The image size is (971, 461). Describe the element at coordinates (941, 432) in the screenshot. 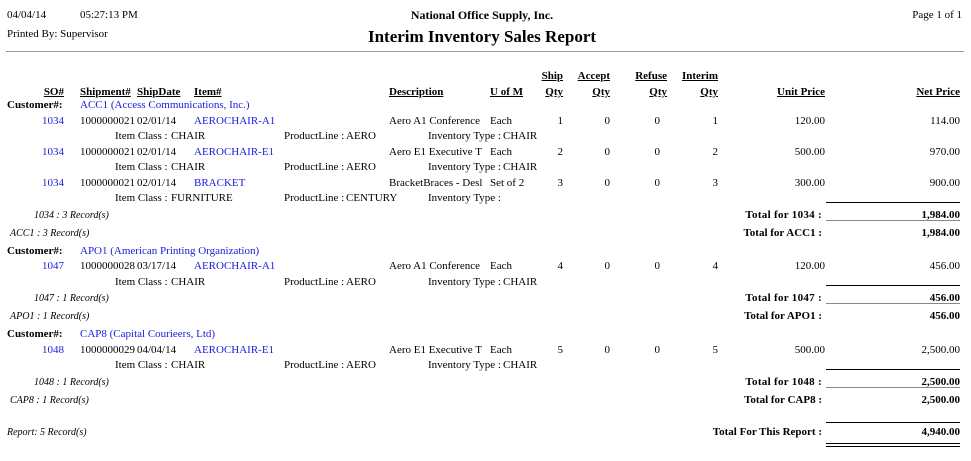

I see `report-total: 4,940.00` at that location.